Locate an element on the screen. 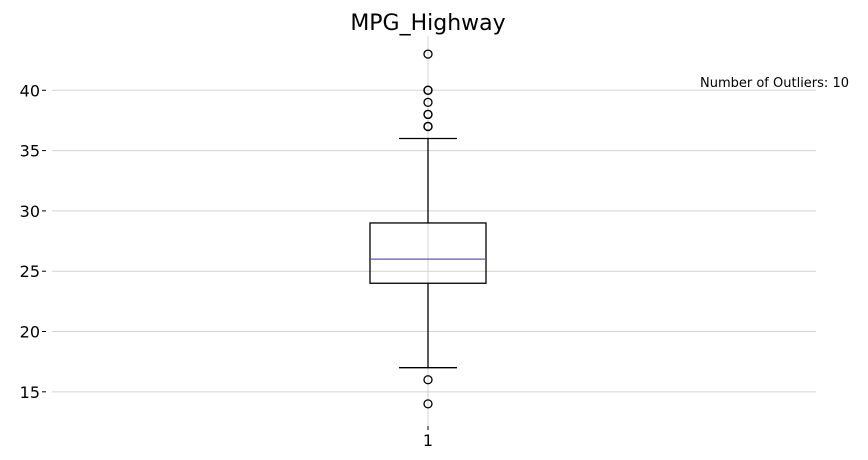  y-tick-label: 40 is located at coordinates (30, 90).